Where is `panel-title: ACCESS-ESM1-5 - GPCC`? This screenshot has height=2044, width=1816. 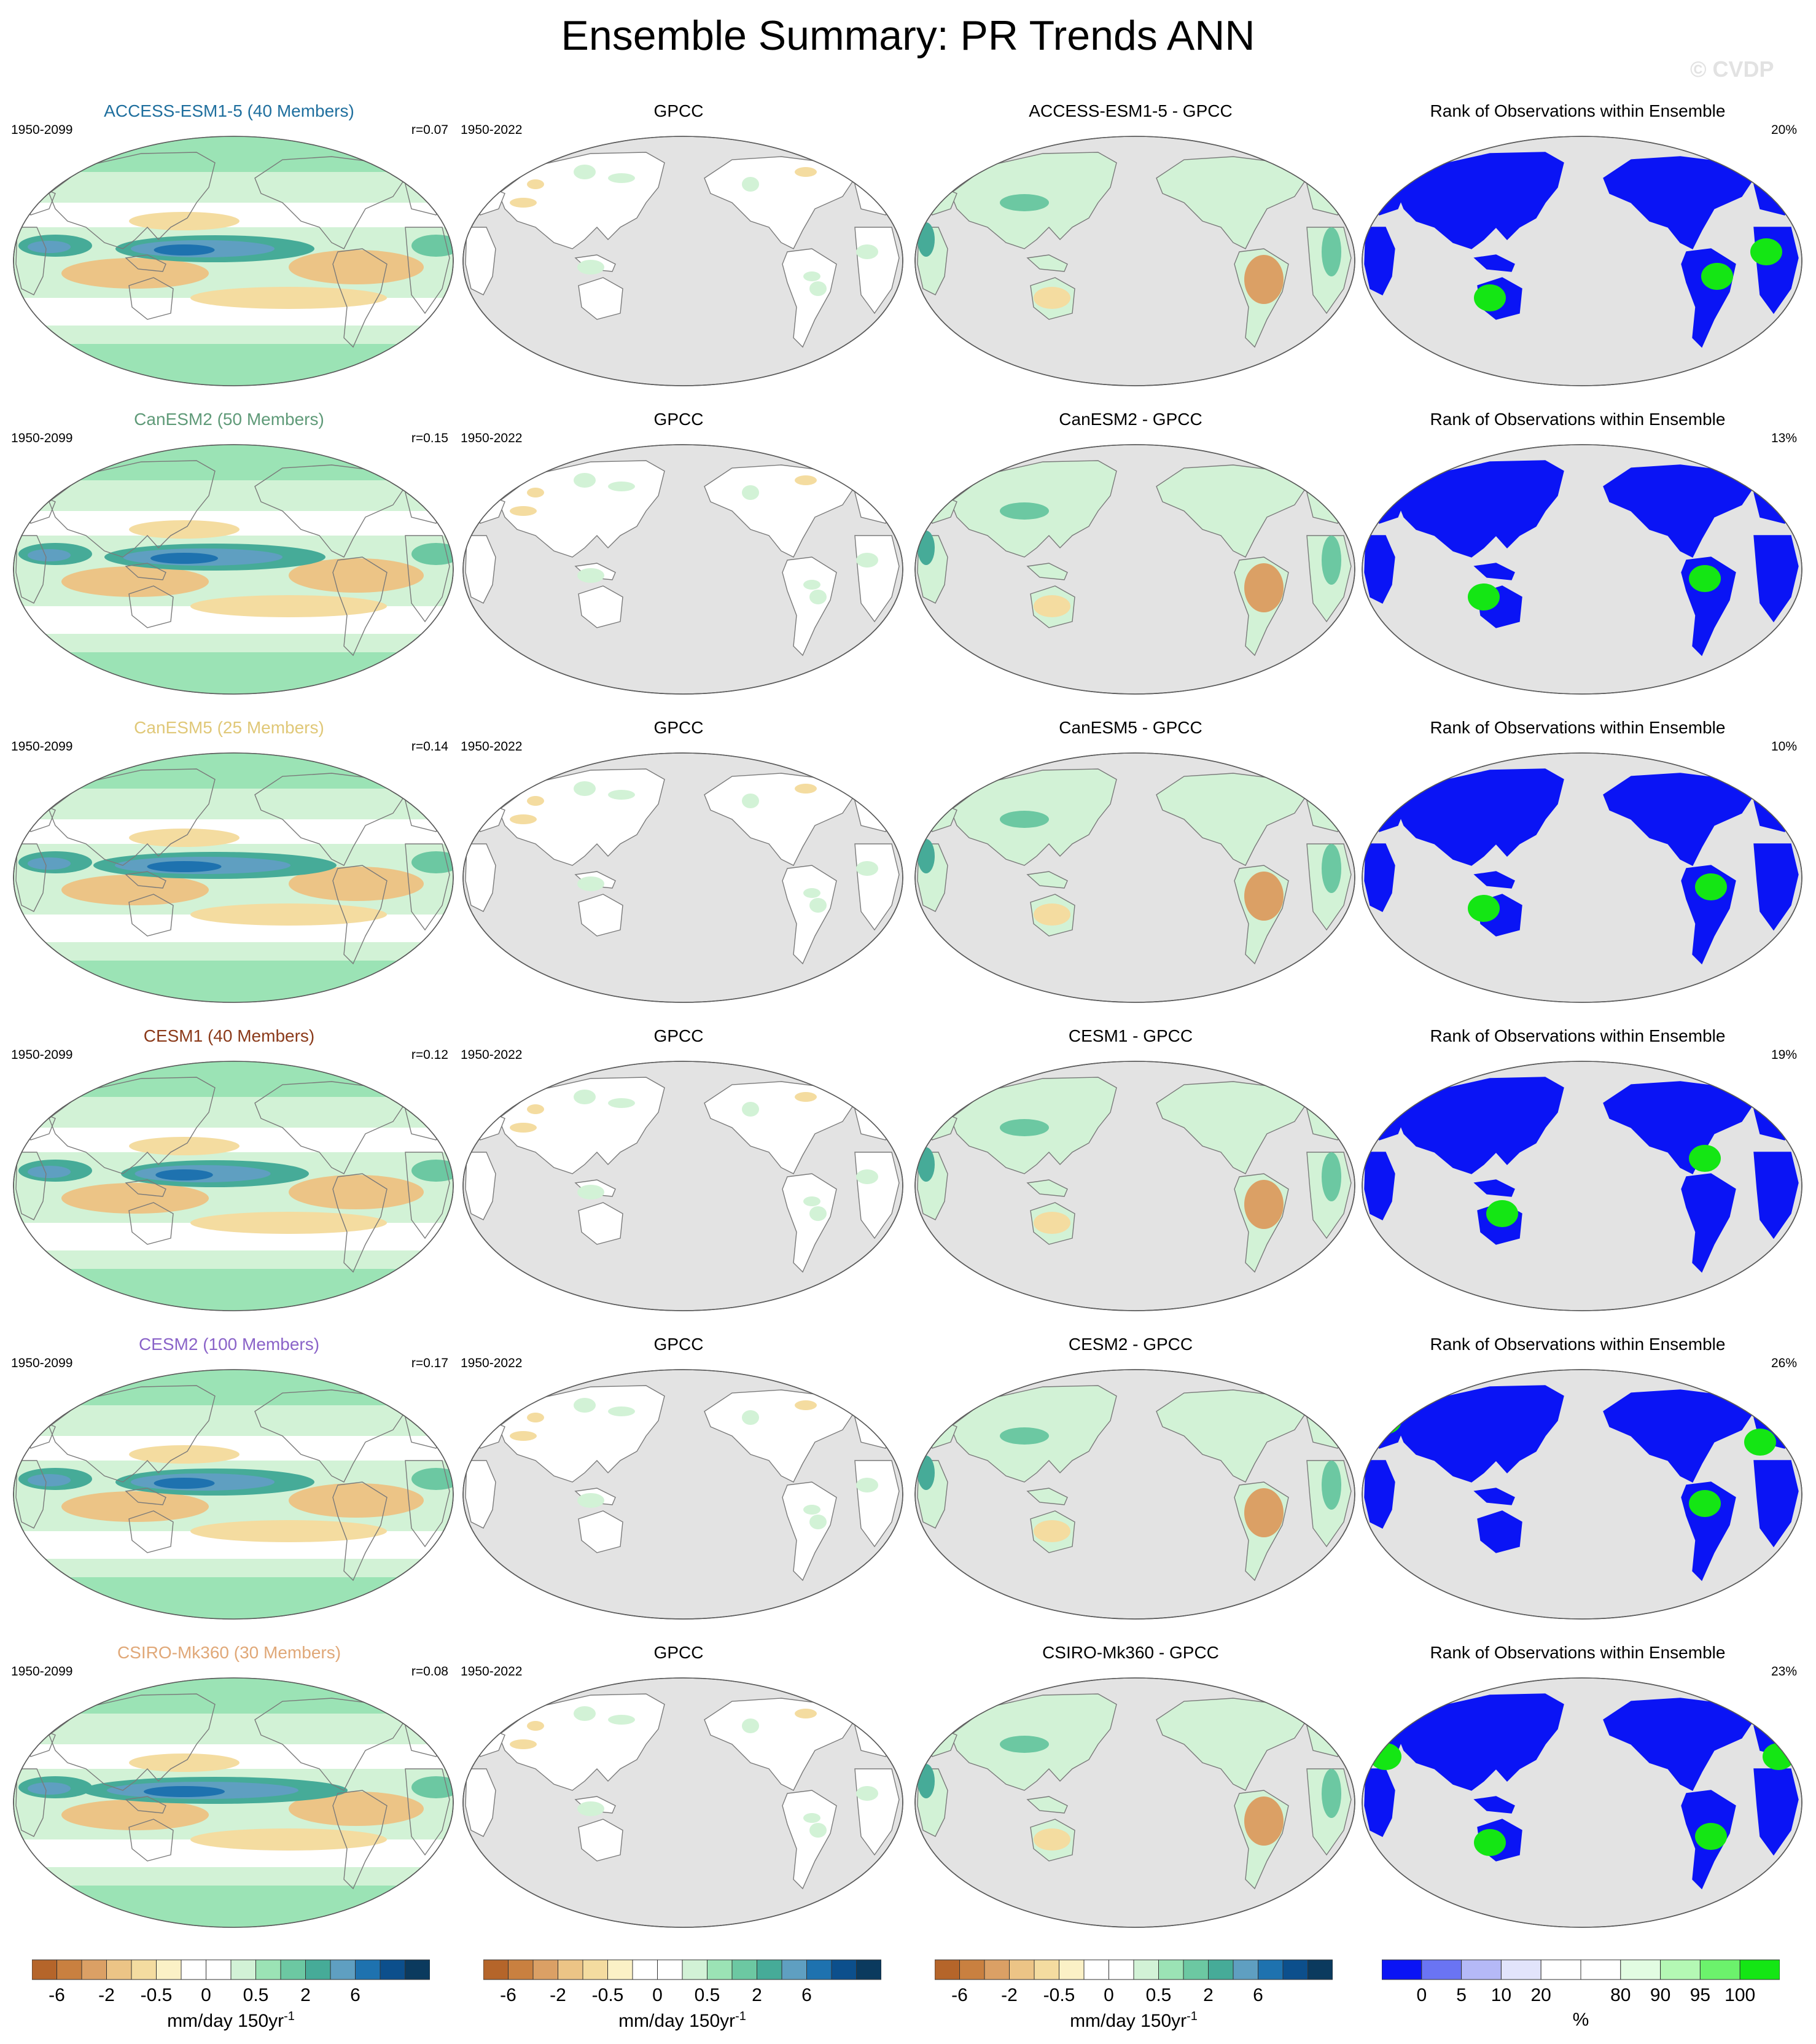
panel-title: ACCESS-ESM1-5 - GPCC is located at coordinates (1131, 110).